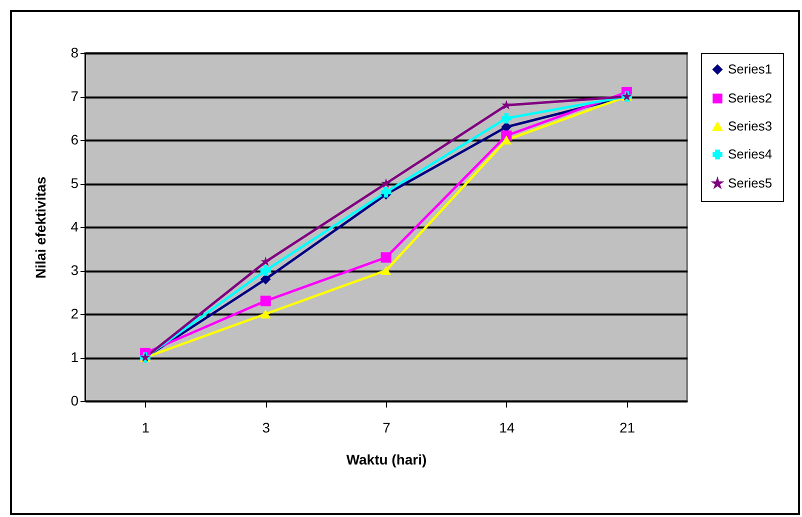  Describe the element at coordinates (74, 400) in the screenshot. I see `y-tick-label: 0` at that location.